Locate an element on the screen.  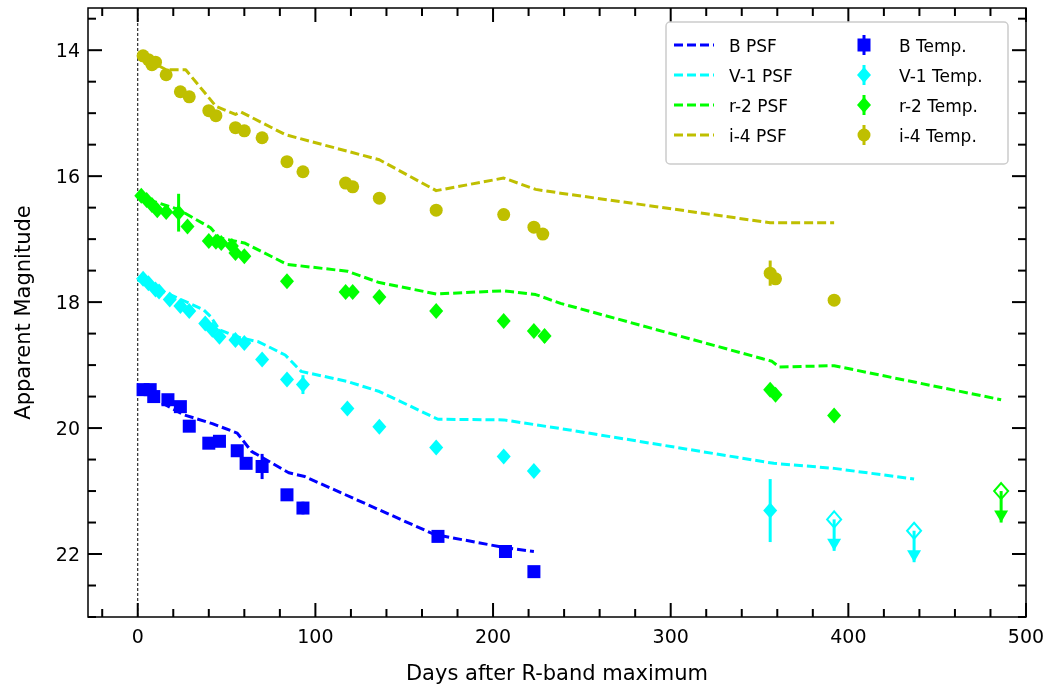
x-tick-label: 500 is located at coordinates (1026, 636).